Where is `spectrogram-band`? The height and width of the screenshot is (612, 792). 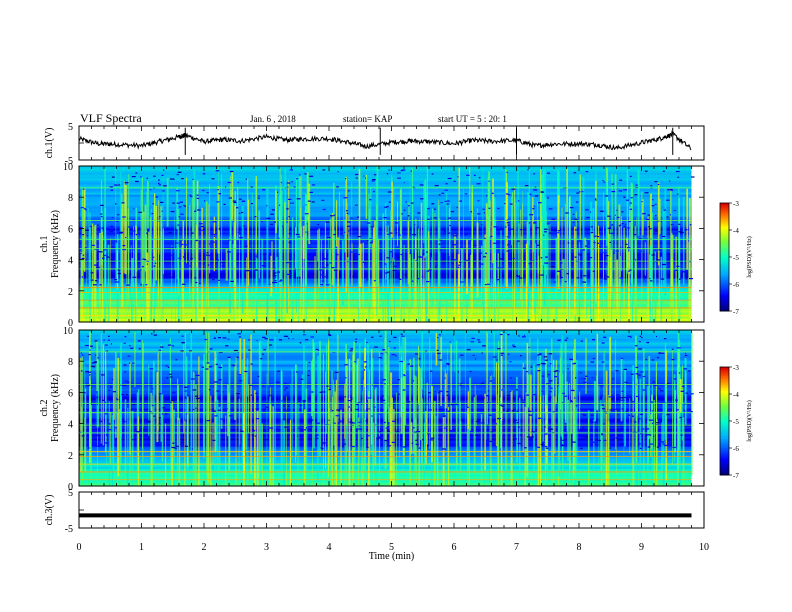
spectrogram-band is located at coordinates (385, 203).